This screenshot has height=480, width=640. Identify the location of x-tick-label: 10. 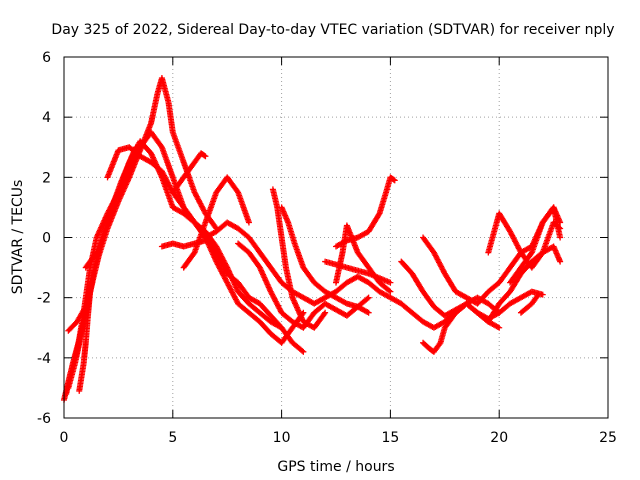
(282, 438).